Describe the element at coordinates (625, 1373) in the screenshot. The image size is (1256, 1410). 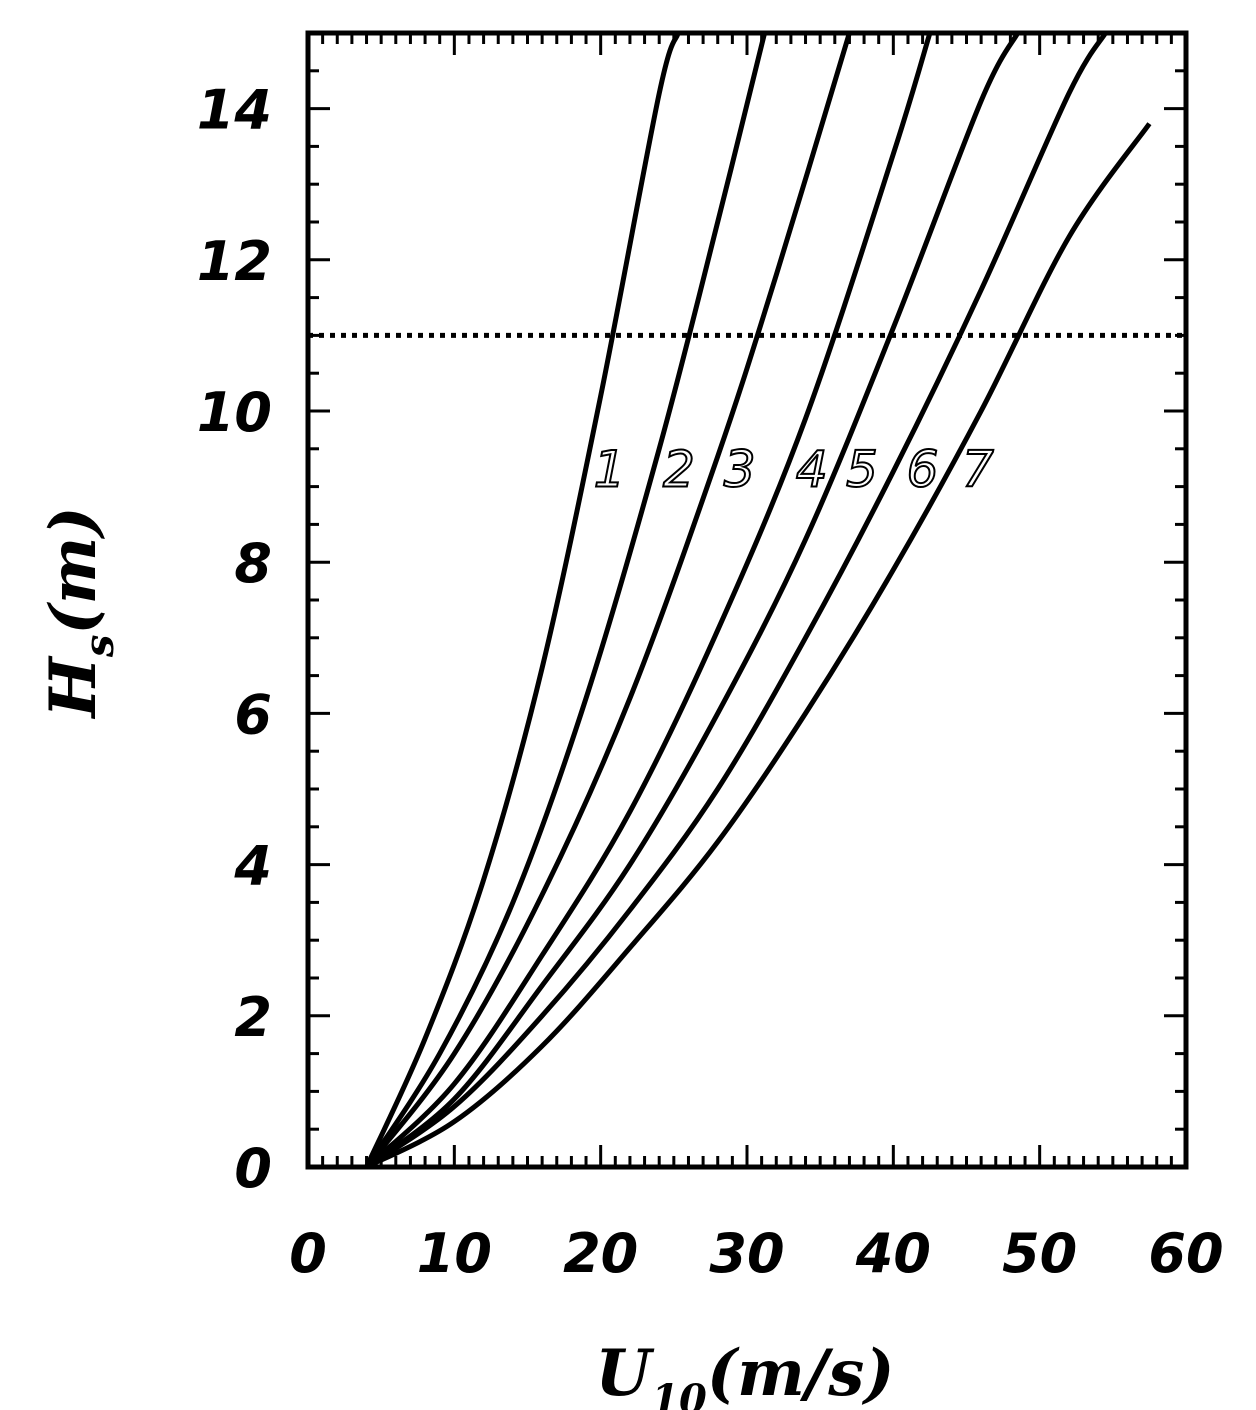
I see `x-axis-title-main: U` at that location.